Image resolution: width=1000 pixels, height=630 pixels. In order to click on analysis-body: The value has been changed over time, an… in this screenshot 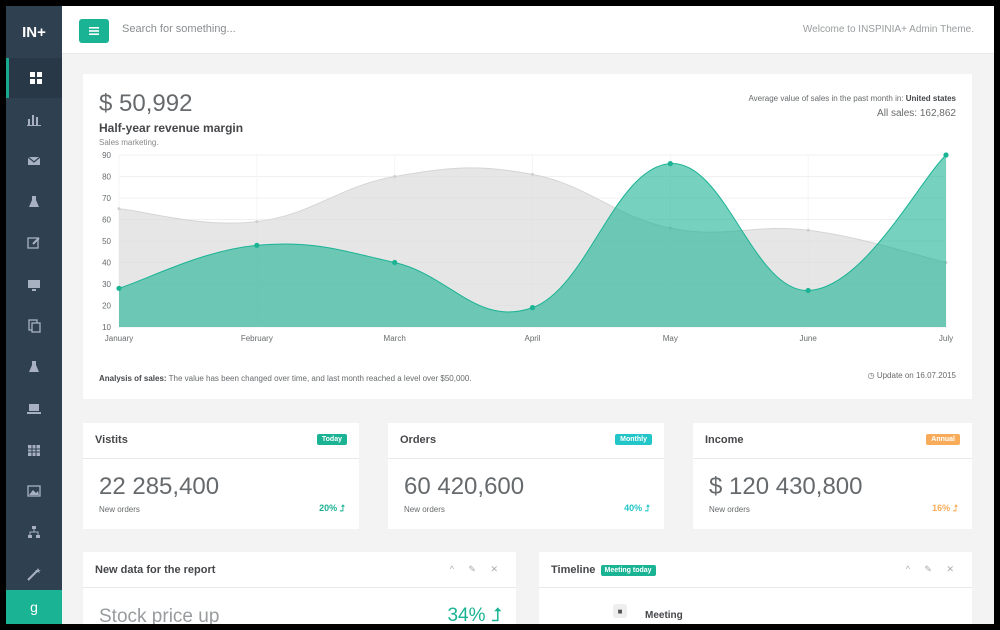, I will do `click(320, 378)`.